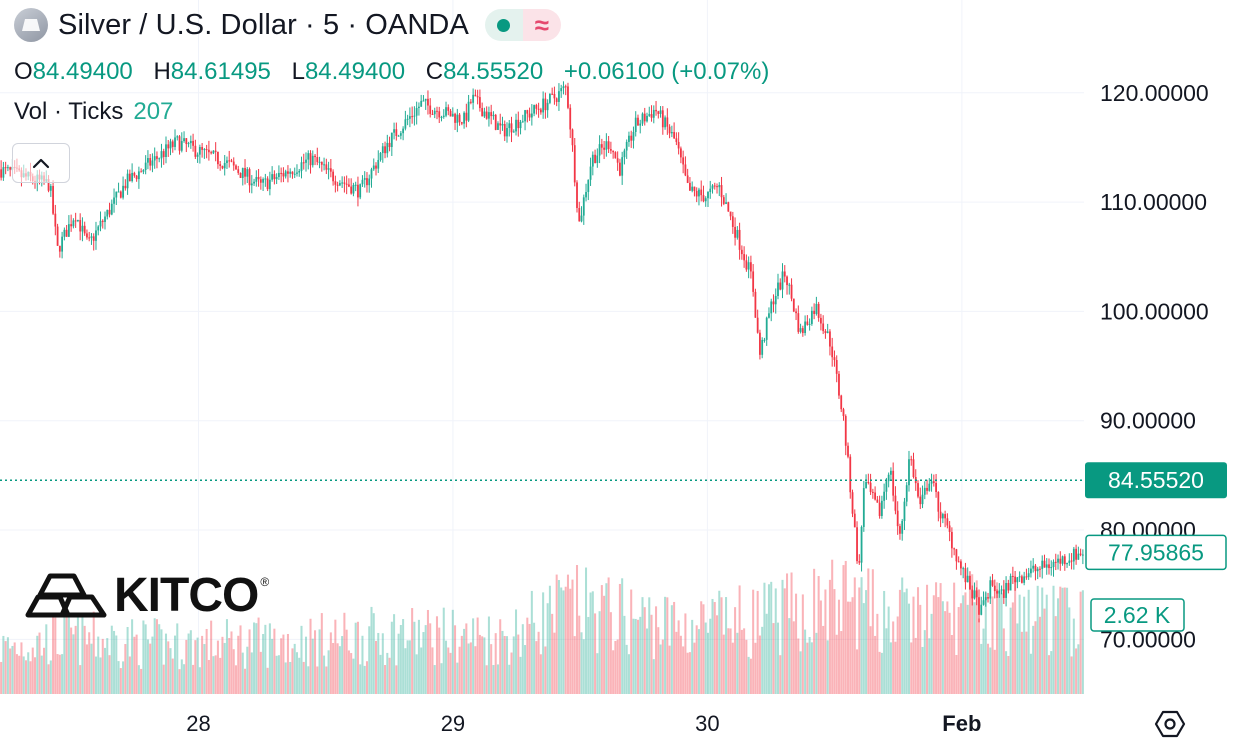 The width and height of the screenshot is (1246, 750). Describe the element at coordinates (541, 25) in the screenshot. I see `wave-icon: ≈` at that location.